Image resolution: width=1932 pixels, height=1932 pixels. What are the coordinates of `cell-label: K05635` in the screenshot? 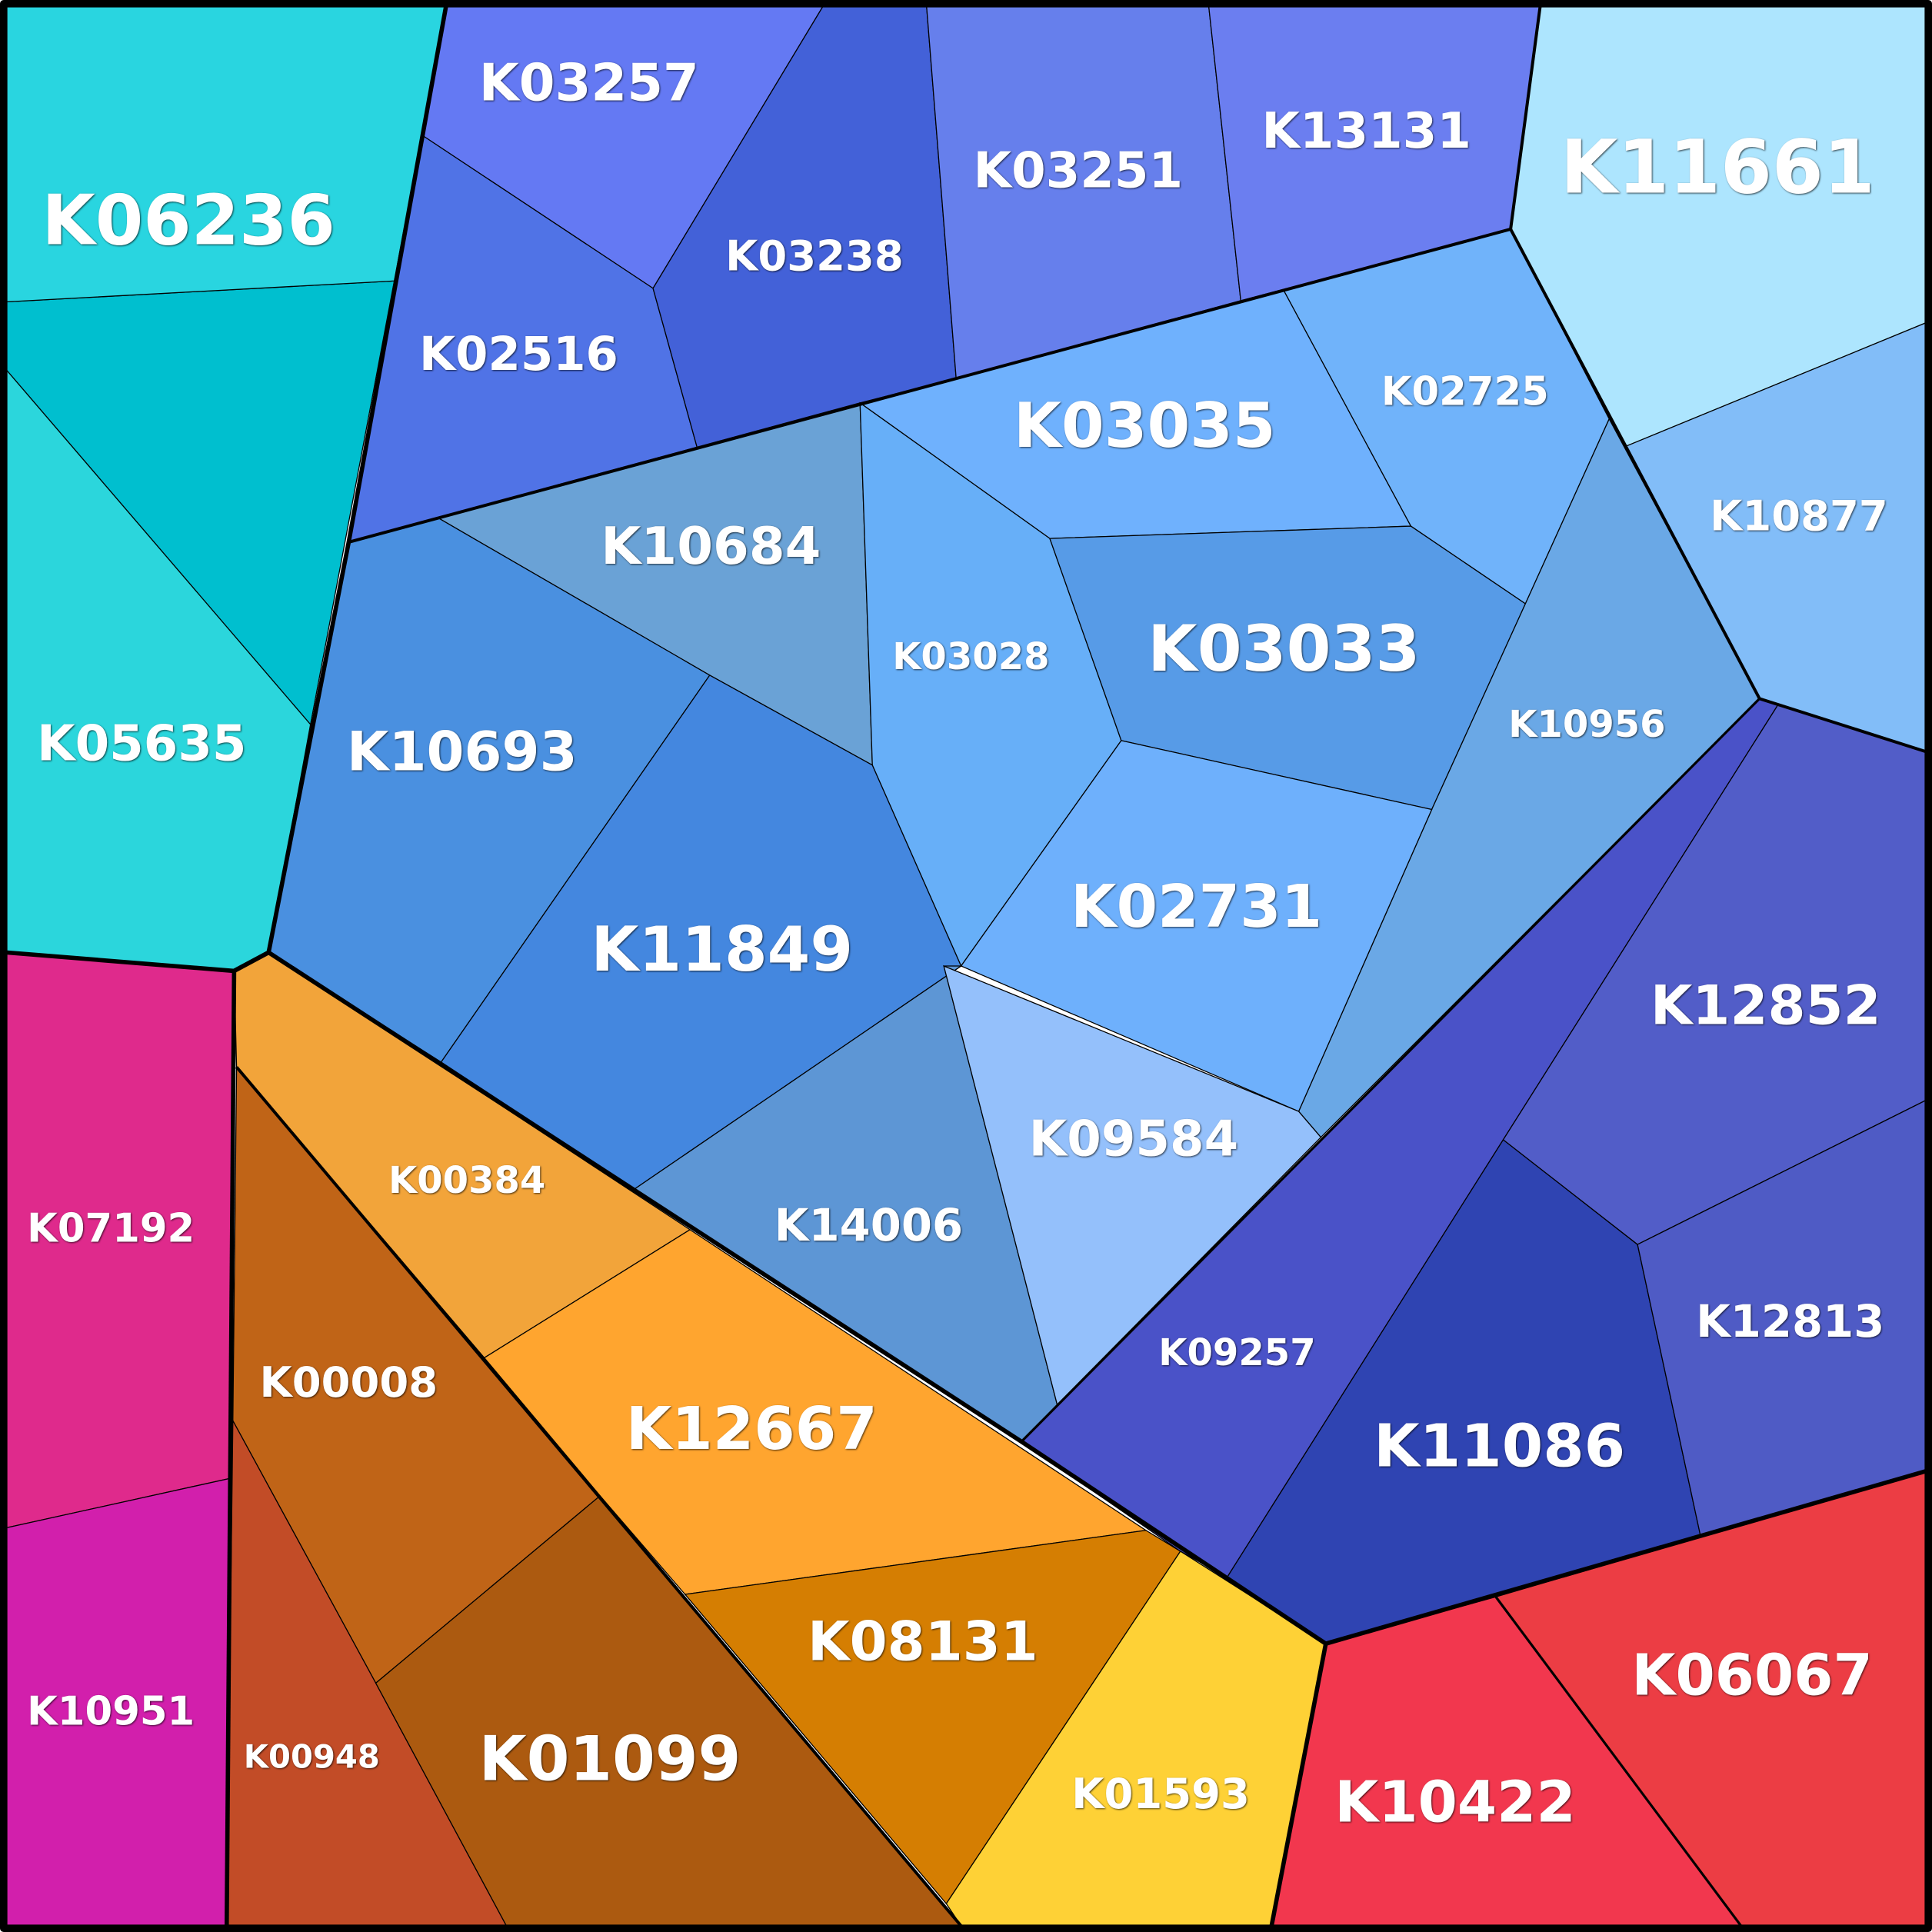 It's located at (142, 743).